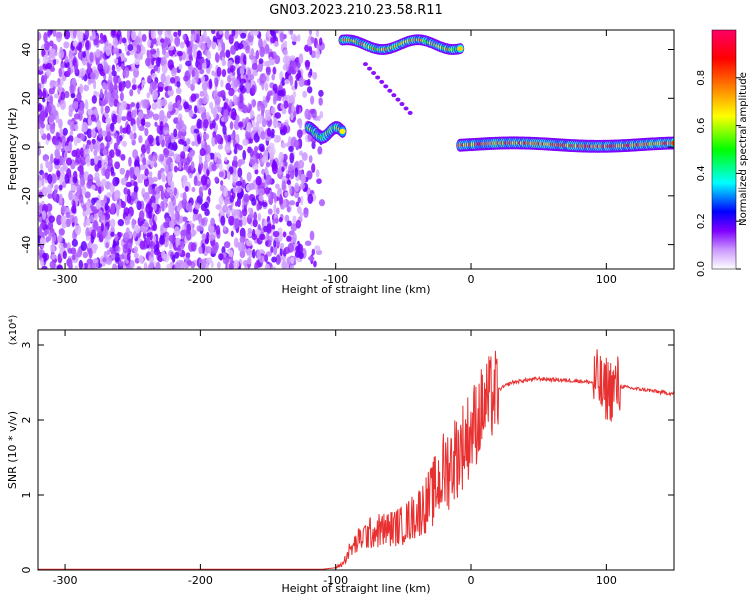 This screenshot has width=750, height=600. I want to click on colorbar-tick-label: 0.0, so click(701, 269).